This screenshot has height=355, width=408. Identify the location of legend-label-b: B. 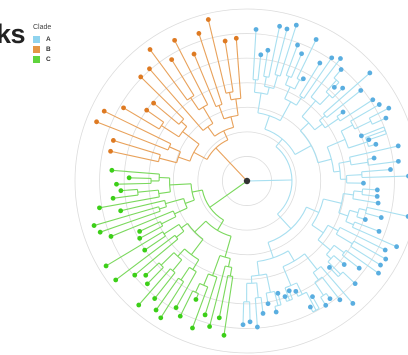
(48, 49).